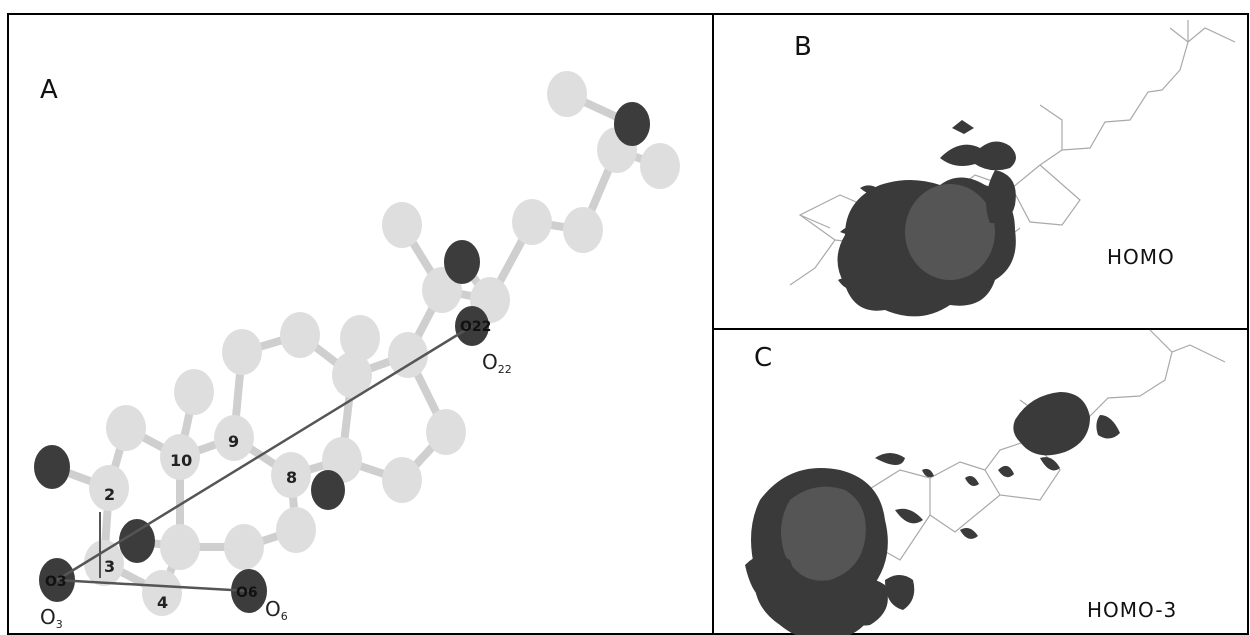 Image resolution: width=1250 pixels, height=635 pixels. Describe the element at coordinates (233, 441) in the screenshot. I see `atom-label-9: 9` at that location.